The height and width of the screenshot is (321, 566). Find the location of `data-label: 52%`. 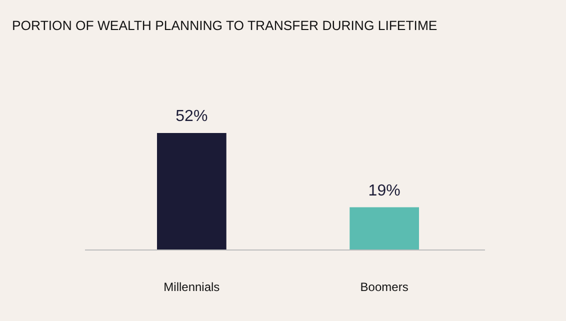

data-label: 52% is located at coordinates (192, 116).